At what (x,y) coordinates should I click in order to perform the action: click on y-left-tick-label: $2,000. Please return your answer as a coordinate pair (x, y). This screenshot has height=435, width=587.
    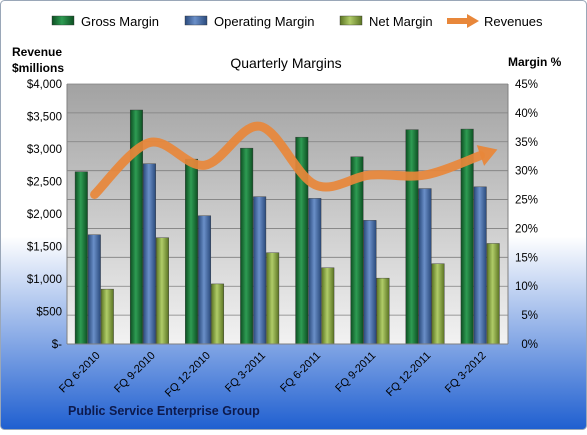
    Looking at the image, I should click on (44, 215).